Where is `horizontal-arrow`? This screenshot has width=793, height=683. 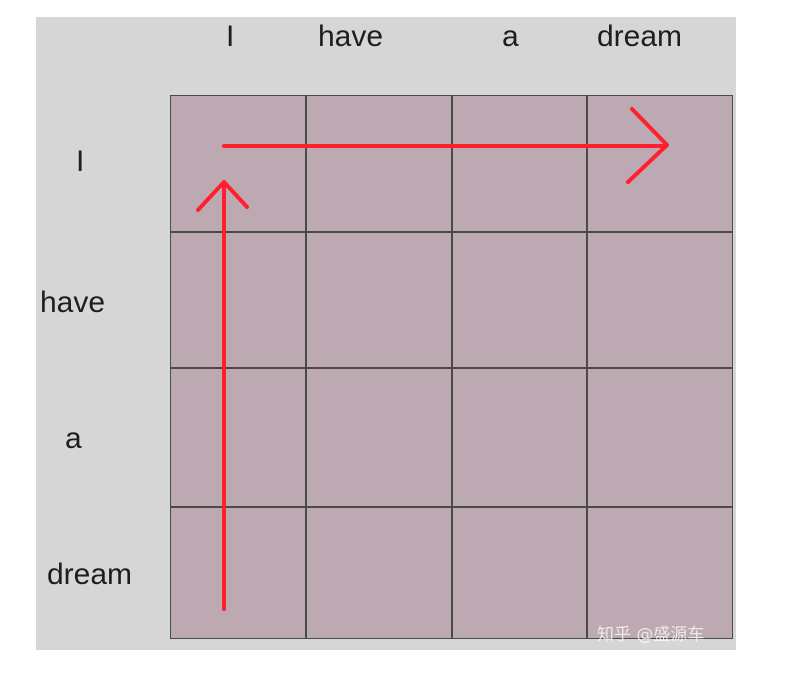 horizontal-arrow is located at coordinates (445, 145).